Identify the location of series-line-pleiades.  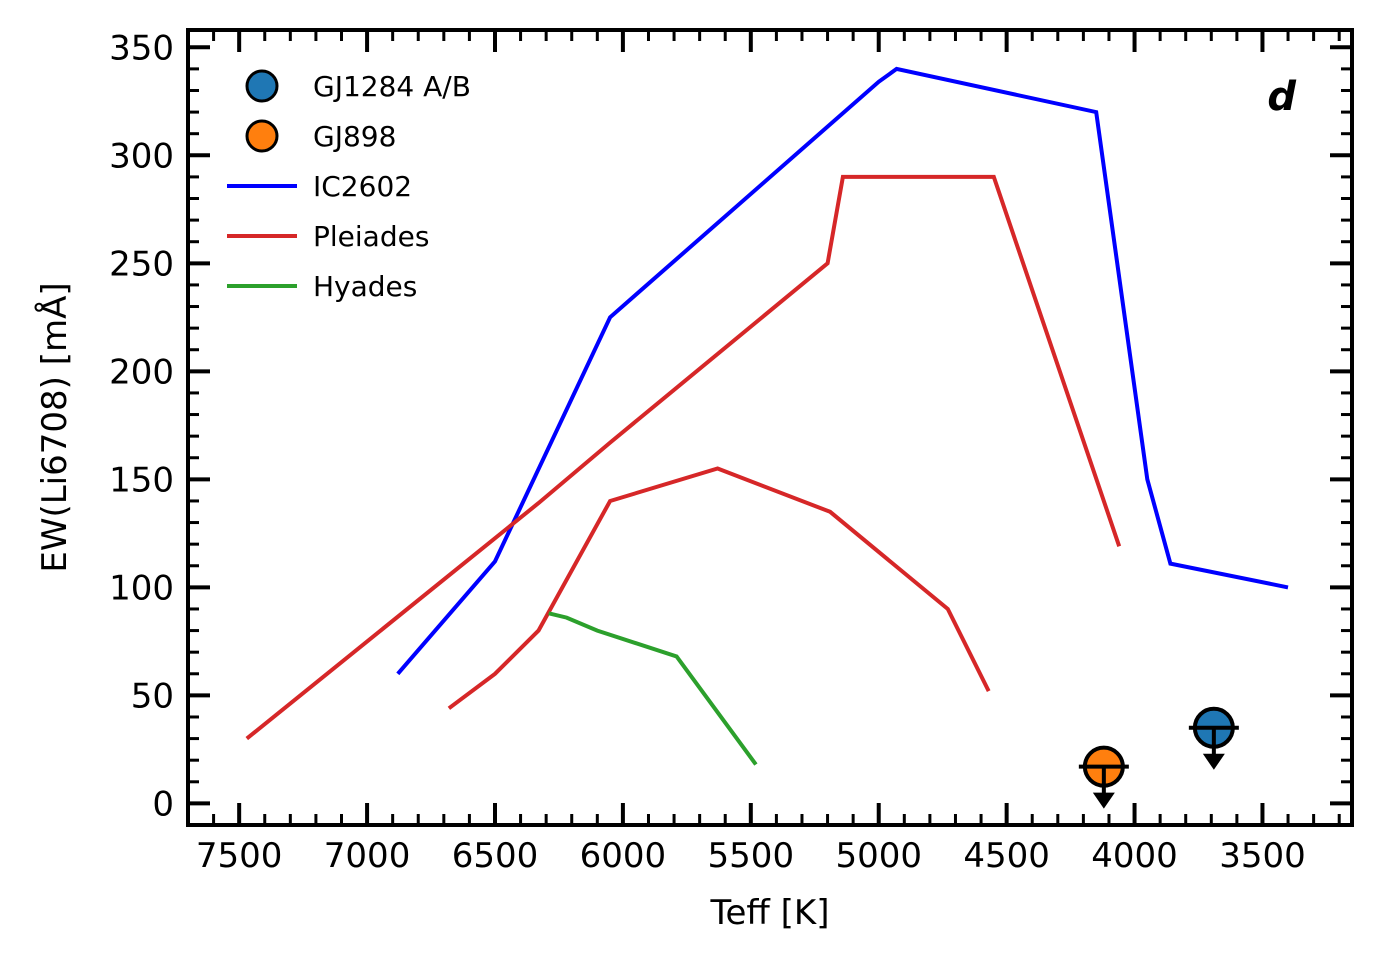
(719, 588).